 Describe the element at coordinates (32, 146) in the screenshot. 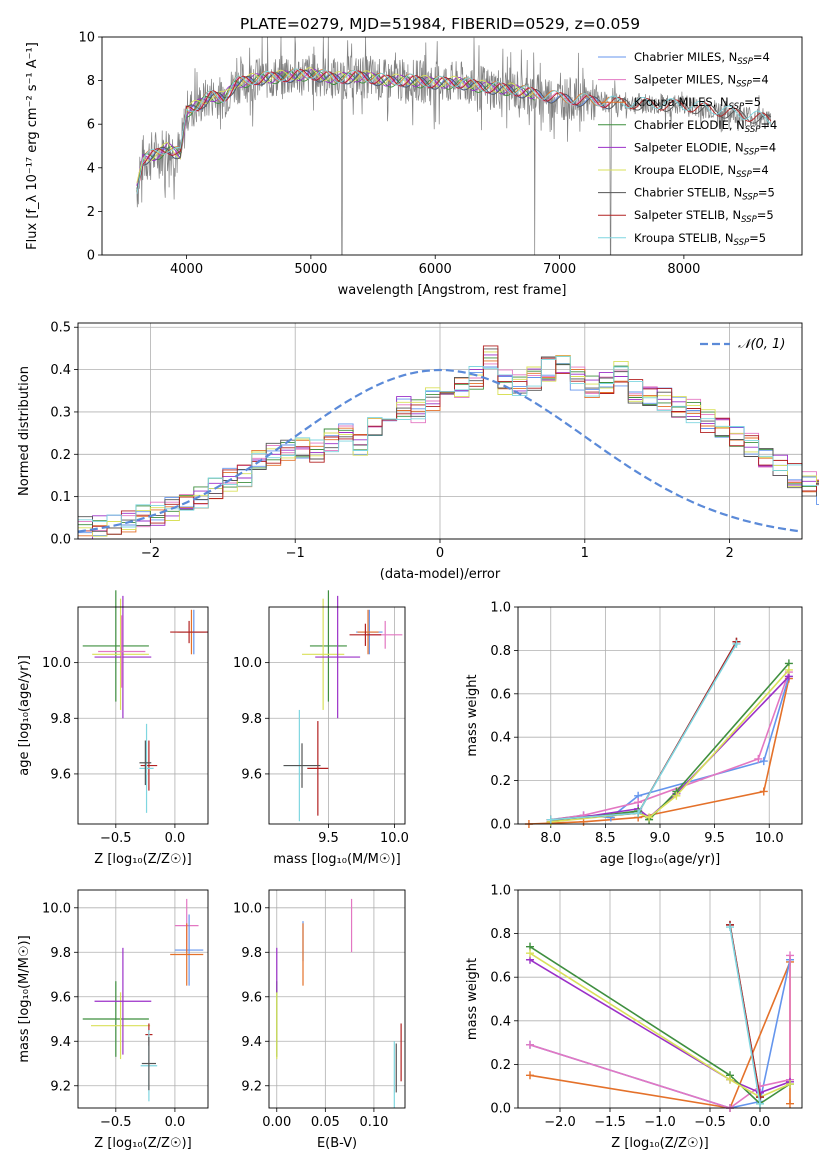

I see `y-axis-label: Flux [f_λ 10⁻¹⁷ erg cm⁻² s⁻¹ A⁻¹]` at that location.